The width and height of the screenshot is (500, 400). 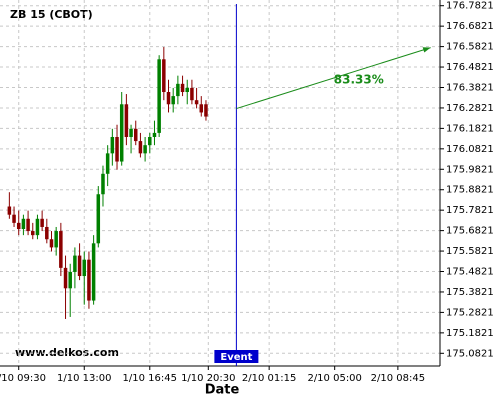 I want to click on arrow-head, so click(x=426, y=50).